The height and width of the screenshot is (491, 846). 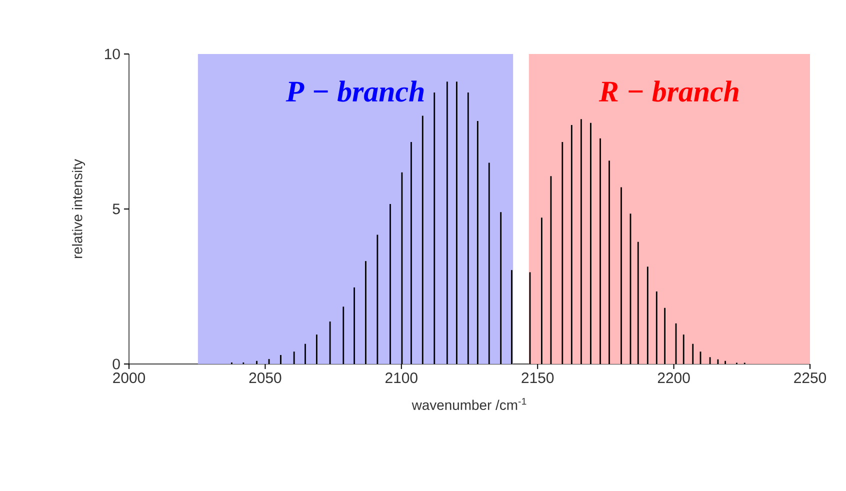 I want to click on x-tick-label: 2250, so click(x=810, y=378).